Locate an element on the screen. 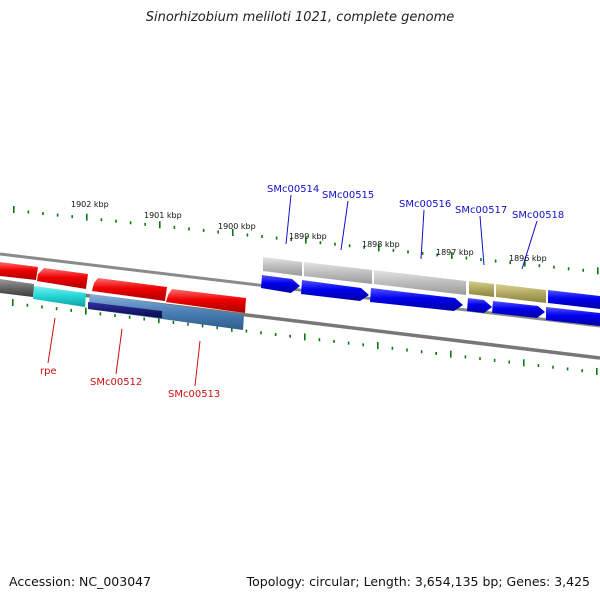  kbp-label-1902: 1902 kbp is located at coordinates (90, 204).